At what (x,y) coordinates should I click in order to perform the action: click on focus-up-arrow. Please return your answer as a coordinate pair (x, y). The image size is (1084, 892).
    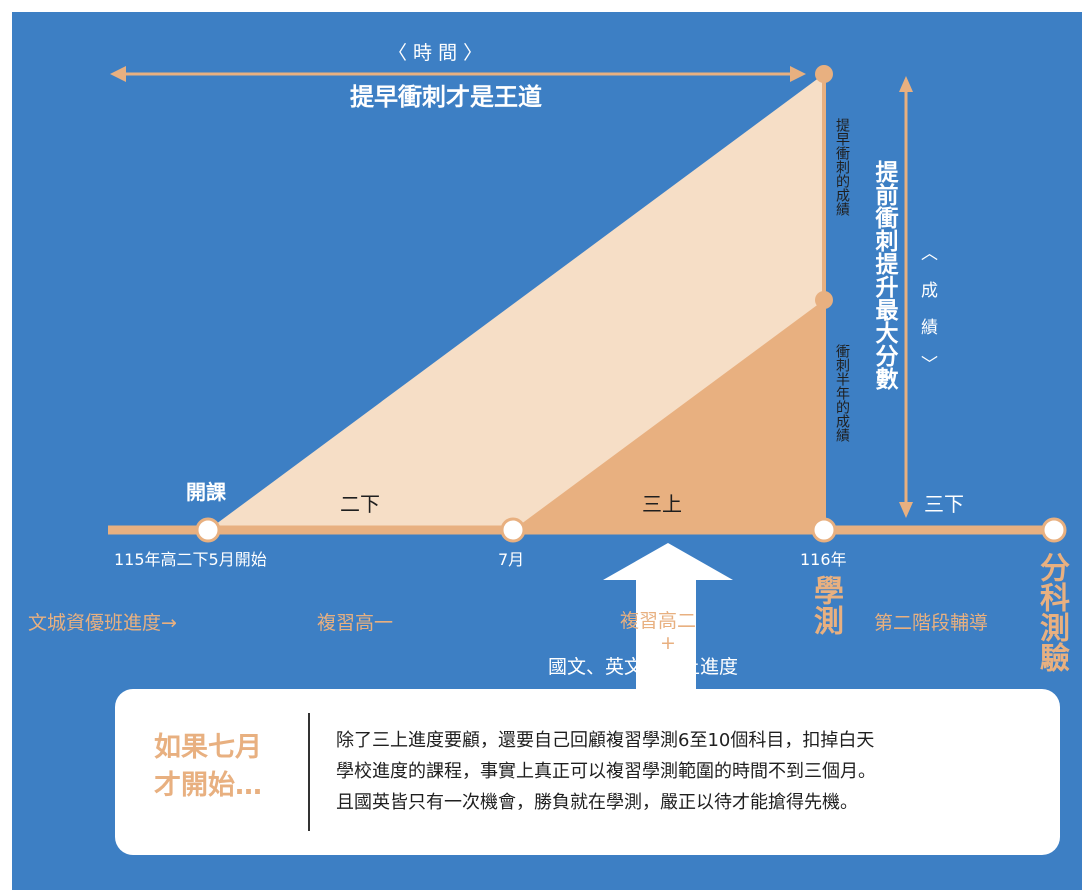
    Looking at the image, I should click on (668, 621).